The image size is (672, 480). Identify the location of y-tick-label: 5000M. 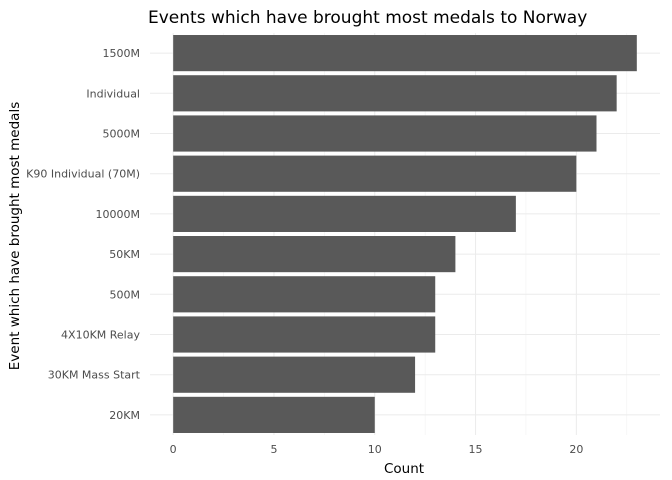
(122, 134).